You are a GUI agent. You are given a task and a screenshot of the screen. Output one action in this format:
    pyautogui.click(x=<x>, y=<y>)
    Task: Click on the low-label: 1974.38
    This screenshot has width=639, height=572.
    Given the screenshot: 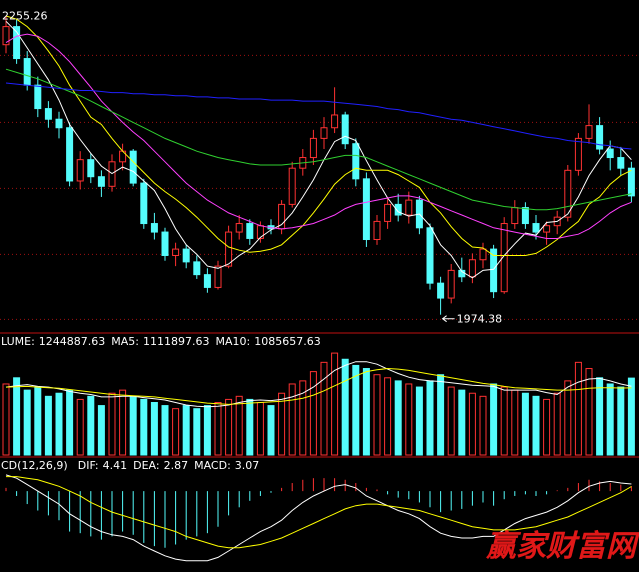 What is the action you would take?
    pyautogui.click(x=480, y=319)
    